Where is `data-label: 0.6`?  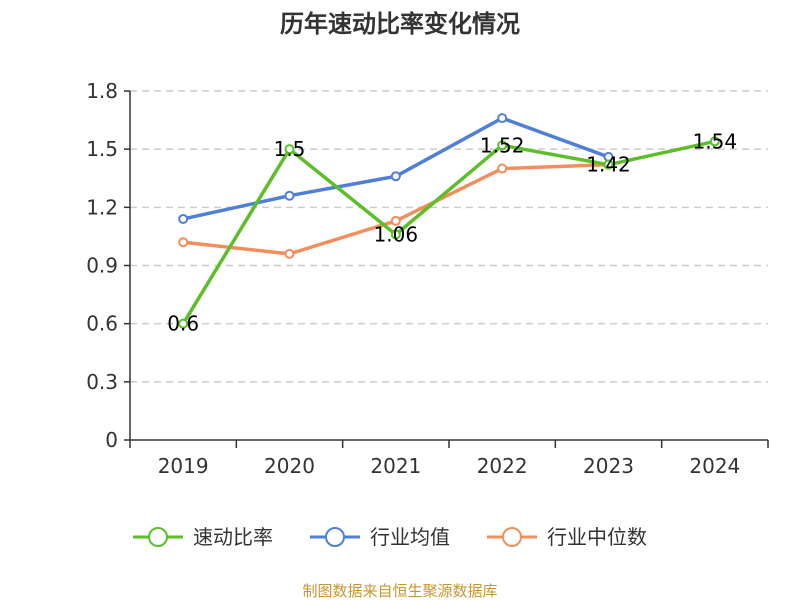
data-label: 0.6 is located at coordinates (183, 324).